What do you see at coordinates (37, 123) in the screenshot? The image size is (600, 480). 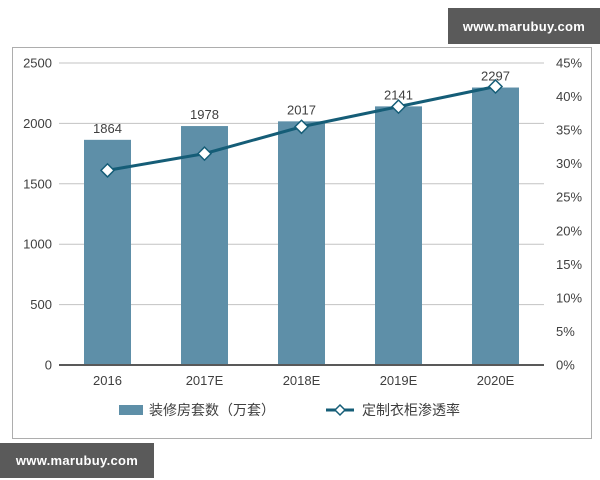 I see `left-axis-tick-label: 2000` at bounding box center [37, 123].